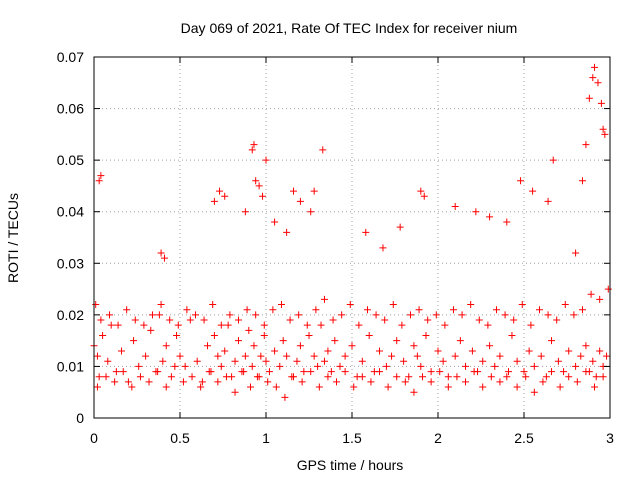 The image size is (640, 480). I want to click on y-tick-label: 0.06, so click(70, 109).